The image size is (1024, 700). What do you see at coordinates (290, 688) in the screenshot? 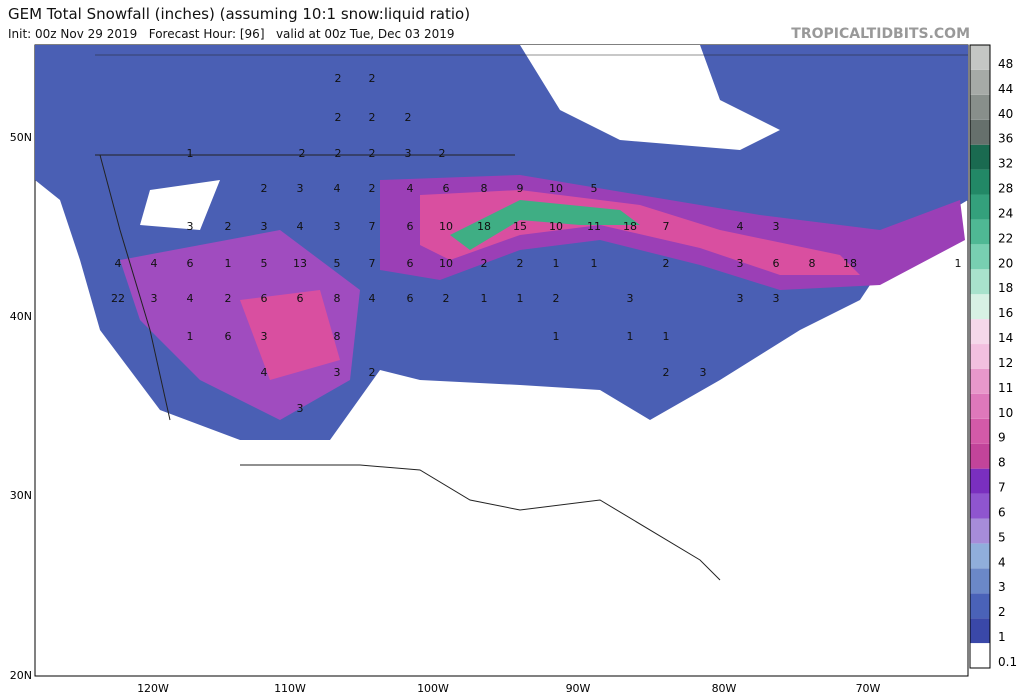
I see `lon-label: 110W` at bounding box center [290, 688].